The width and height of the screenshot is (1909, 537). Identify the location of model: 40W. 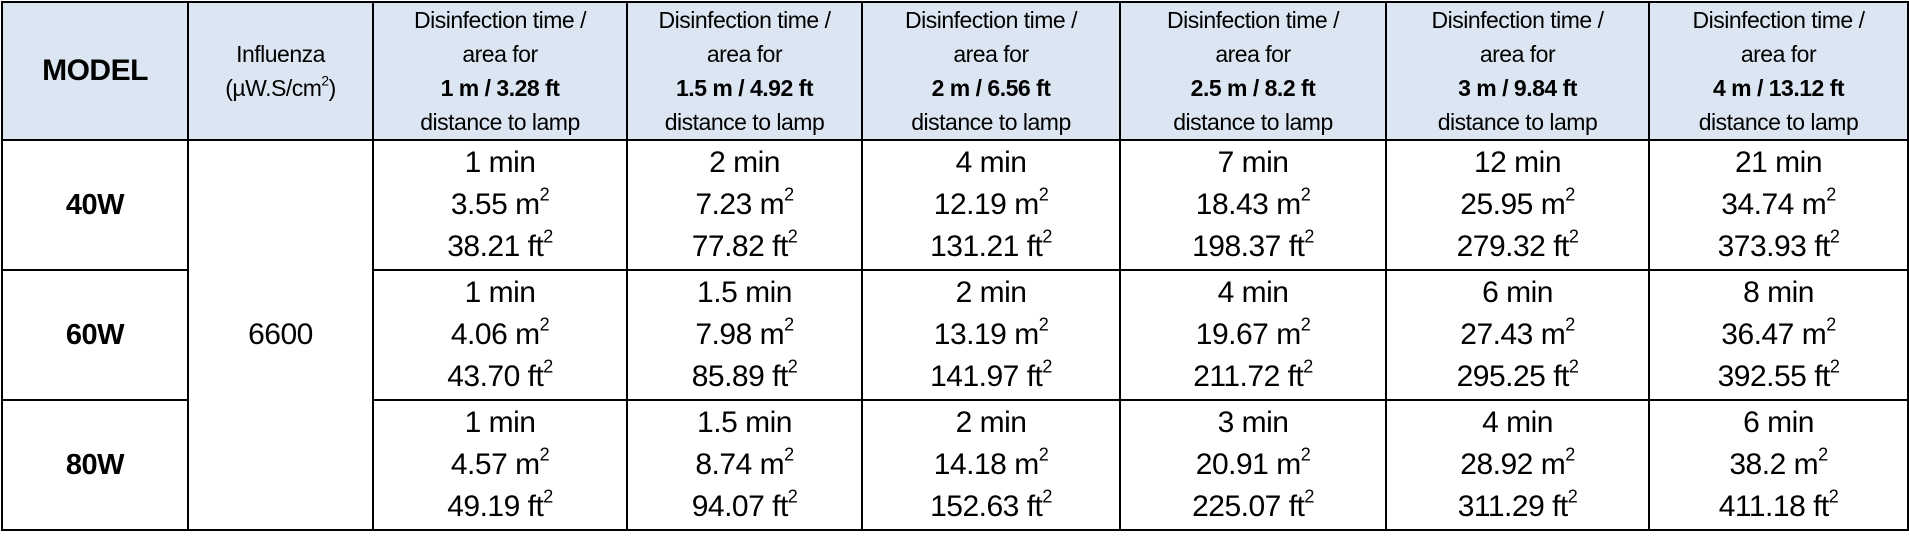
(95, 205).